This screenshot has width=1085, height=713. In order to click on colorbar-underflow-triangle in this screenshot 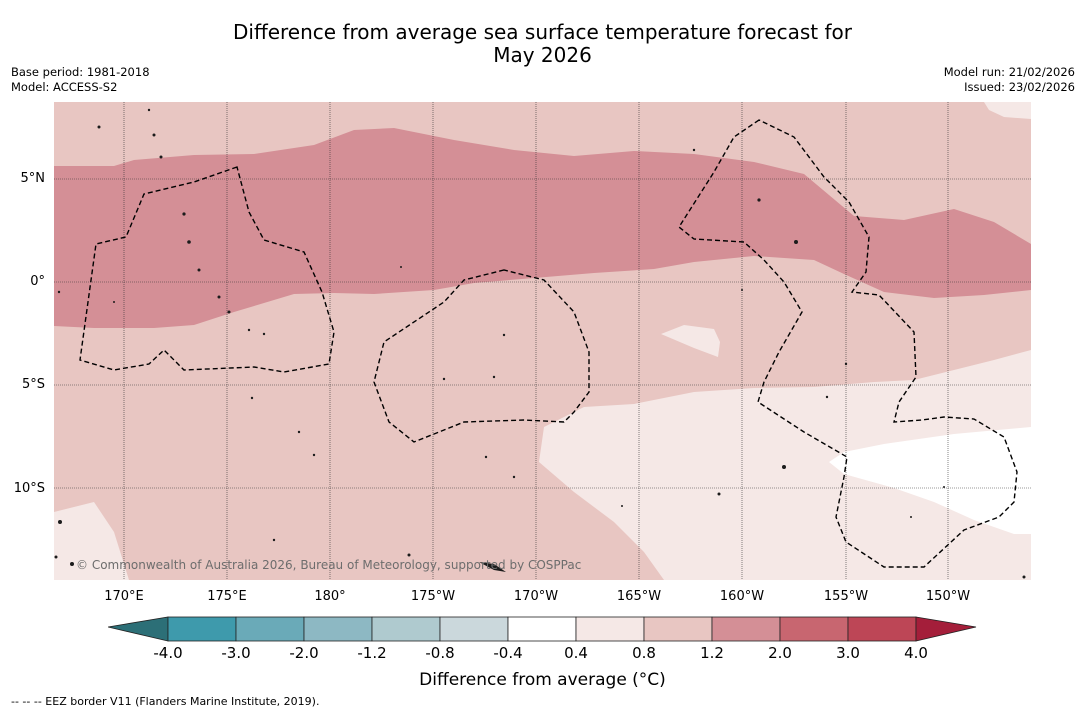, I will do `click(138, 629)`.